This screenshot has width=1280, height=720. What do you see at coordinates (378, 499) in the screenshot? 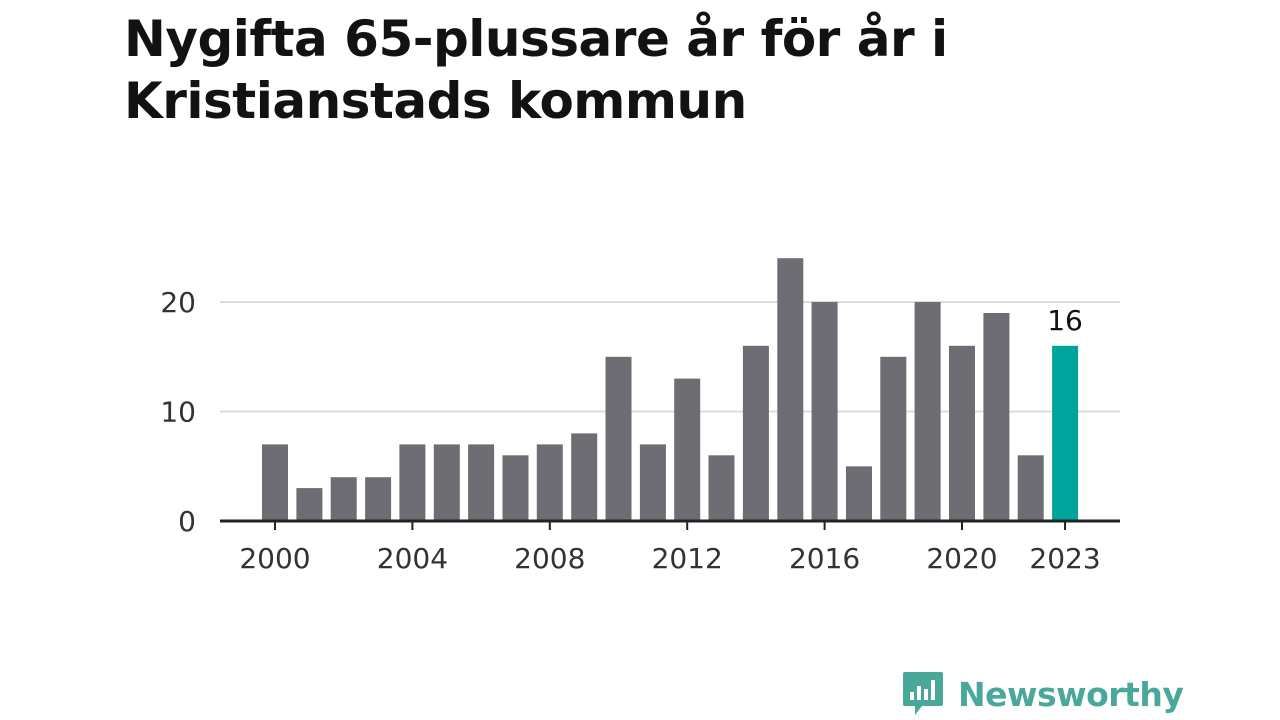
I see `bar-2003` at bounding box center [378, 499].